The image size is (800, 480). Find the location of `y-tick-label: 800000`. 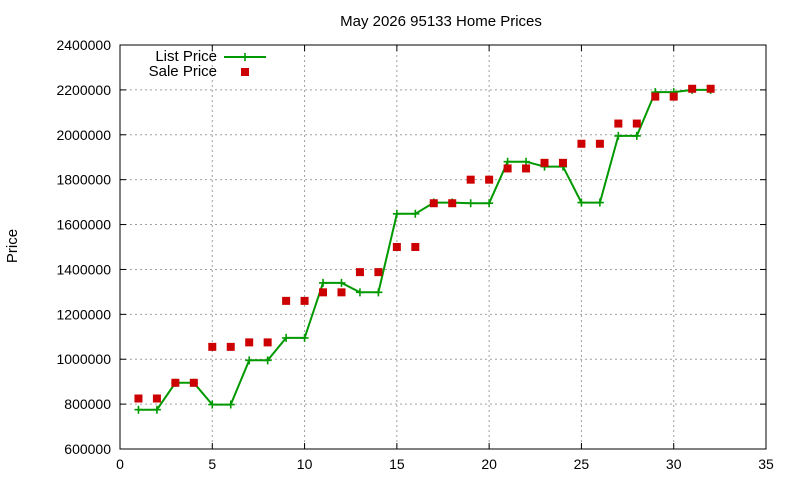

y-tick-label: 800000 is located at coordinates (87, 404).